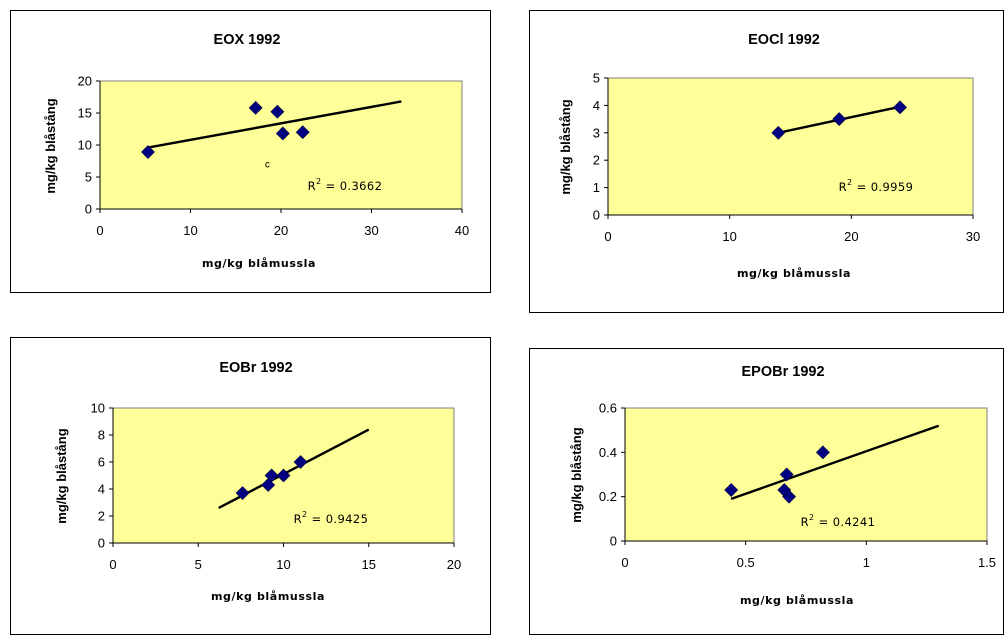  What do you see at coordinates (255, 368) in the screenshot?
I see `chart-title: EOBr 1992` at bounding box center [255, 368].